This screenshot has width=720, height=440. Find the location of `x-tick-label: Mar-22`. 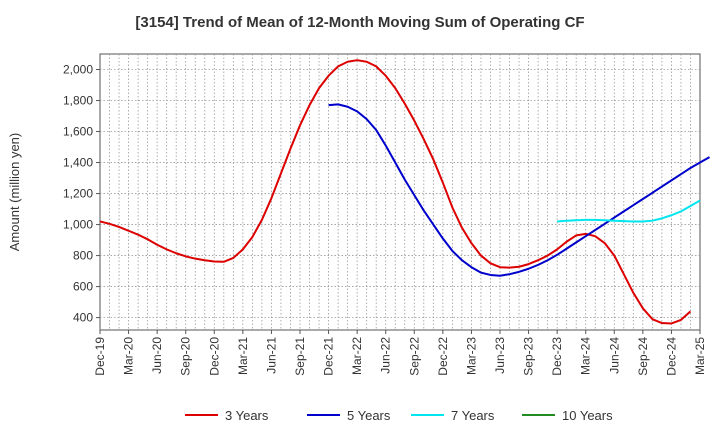

x-tick-label: Mar-22 is located at coordinates (357, 356).